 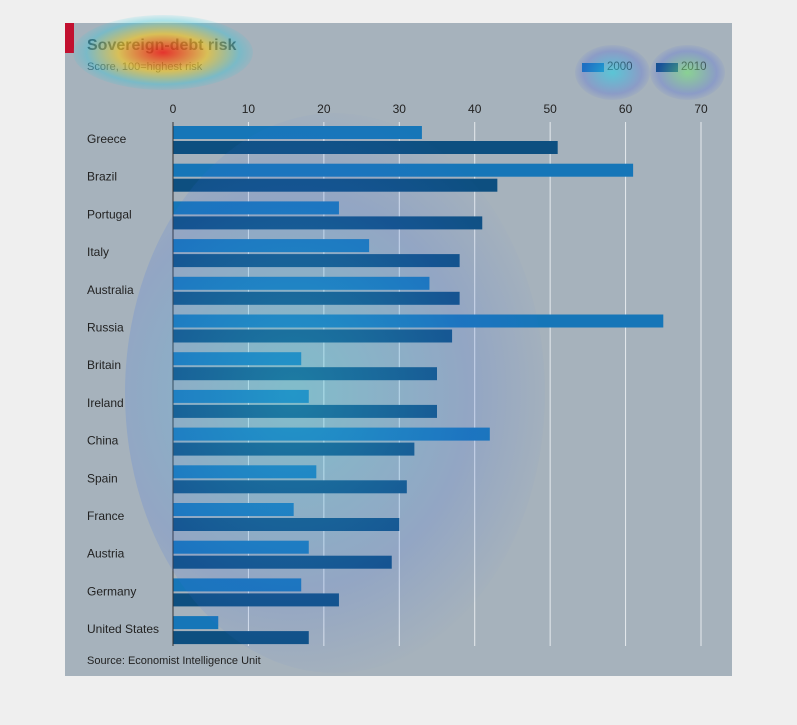 What do you see at coordinates (701, 109) in the screenshot?
I see `x-tick-label-70: 70` at bounding box center [701, 109].